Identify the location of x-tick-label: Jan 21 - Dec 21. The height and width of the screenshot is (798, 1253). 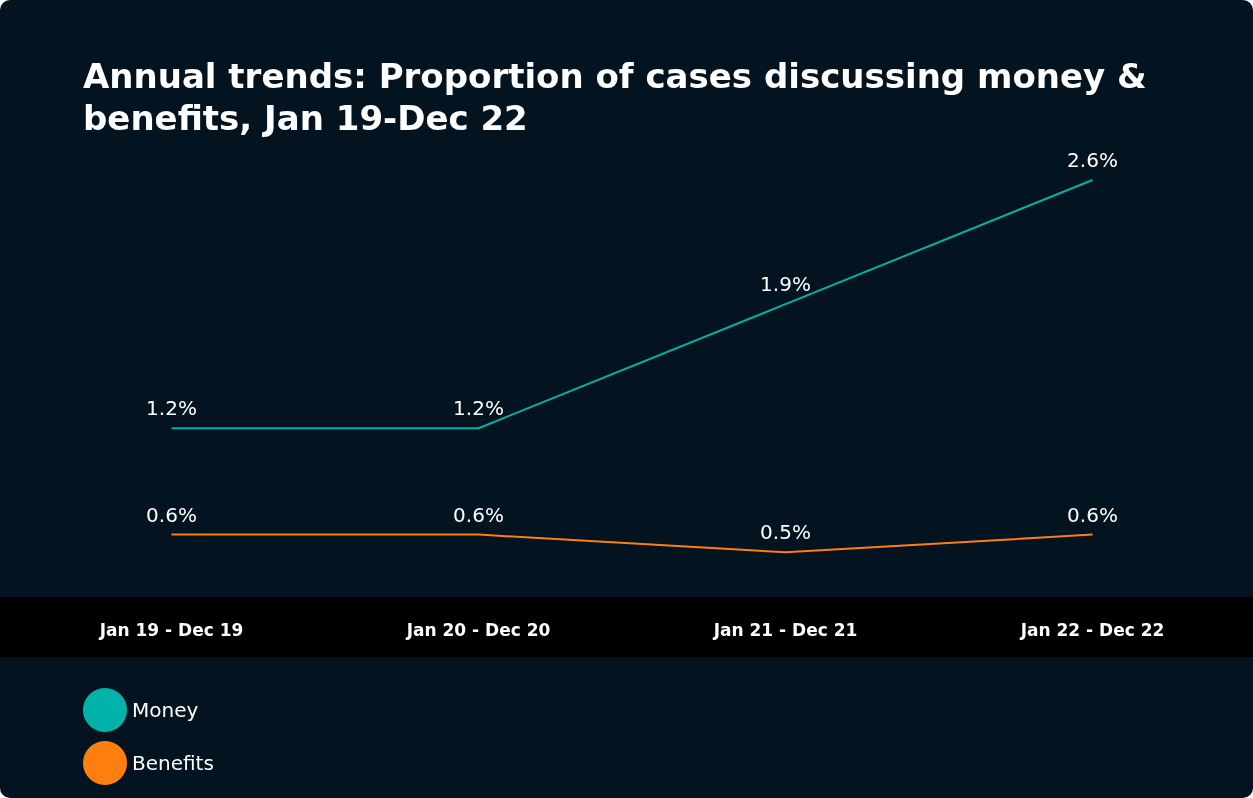
(785, 629).